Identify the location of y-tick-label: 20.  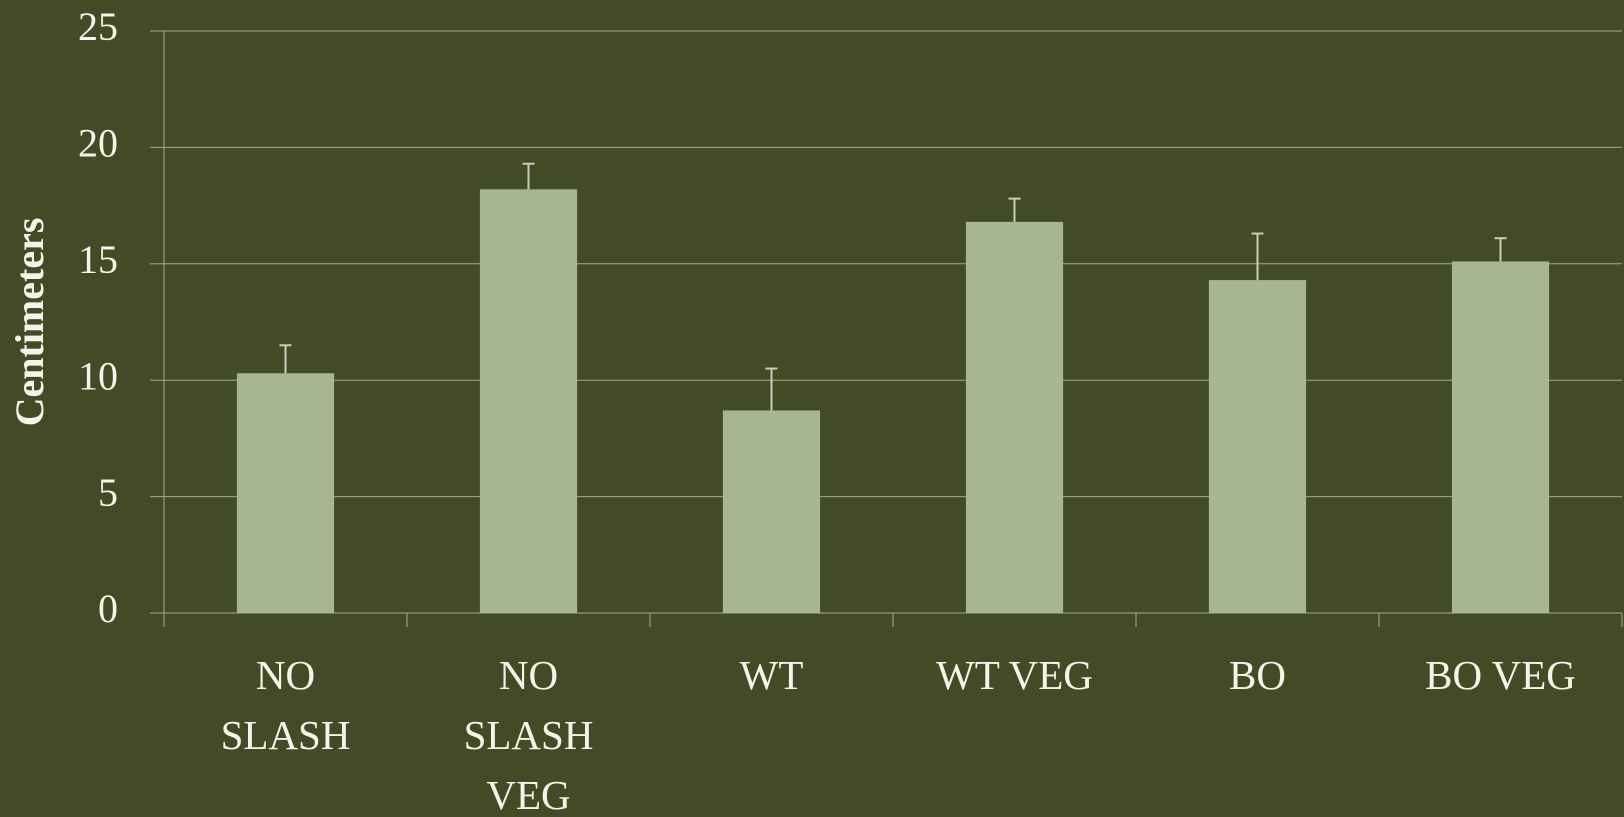
(98, 143).